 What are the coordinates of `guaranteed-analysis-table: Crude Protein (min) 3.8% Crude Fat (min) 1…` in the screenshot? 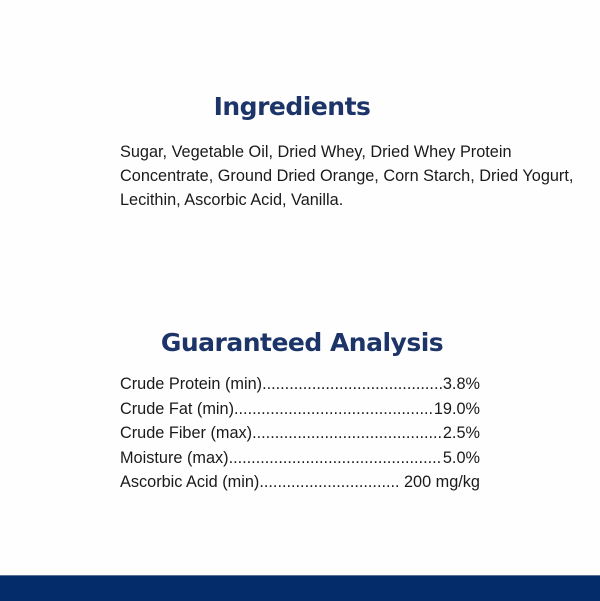 It's located at (300, 433).